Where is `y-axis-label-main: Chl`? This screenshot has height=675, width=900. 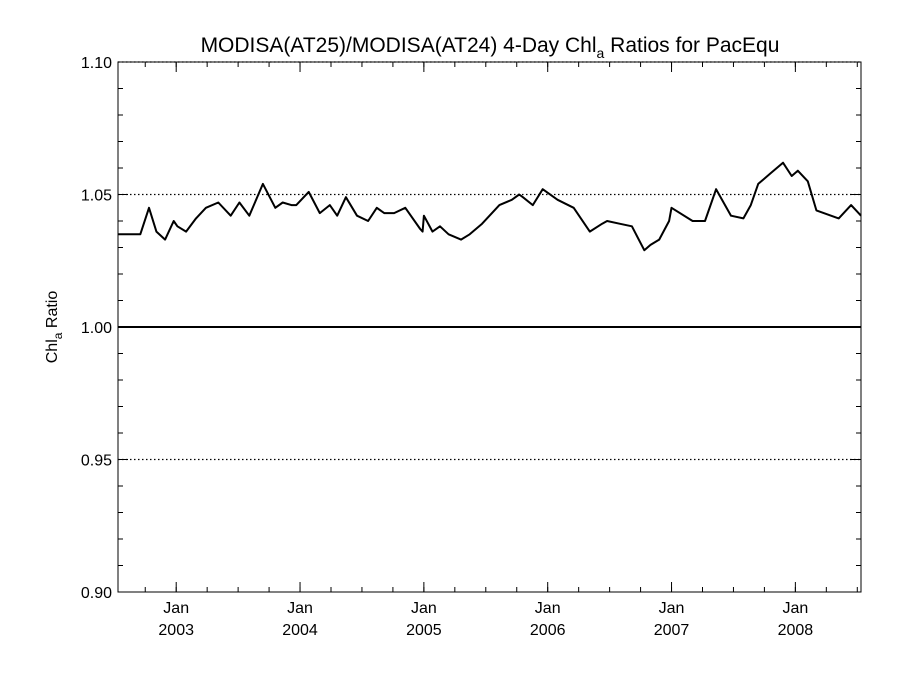 y-axis-label-main: Chl is located at coordinates (52, 351).